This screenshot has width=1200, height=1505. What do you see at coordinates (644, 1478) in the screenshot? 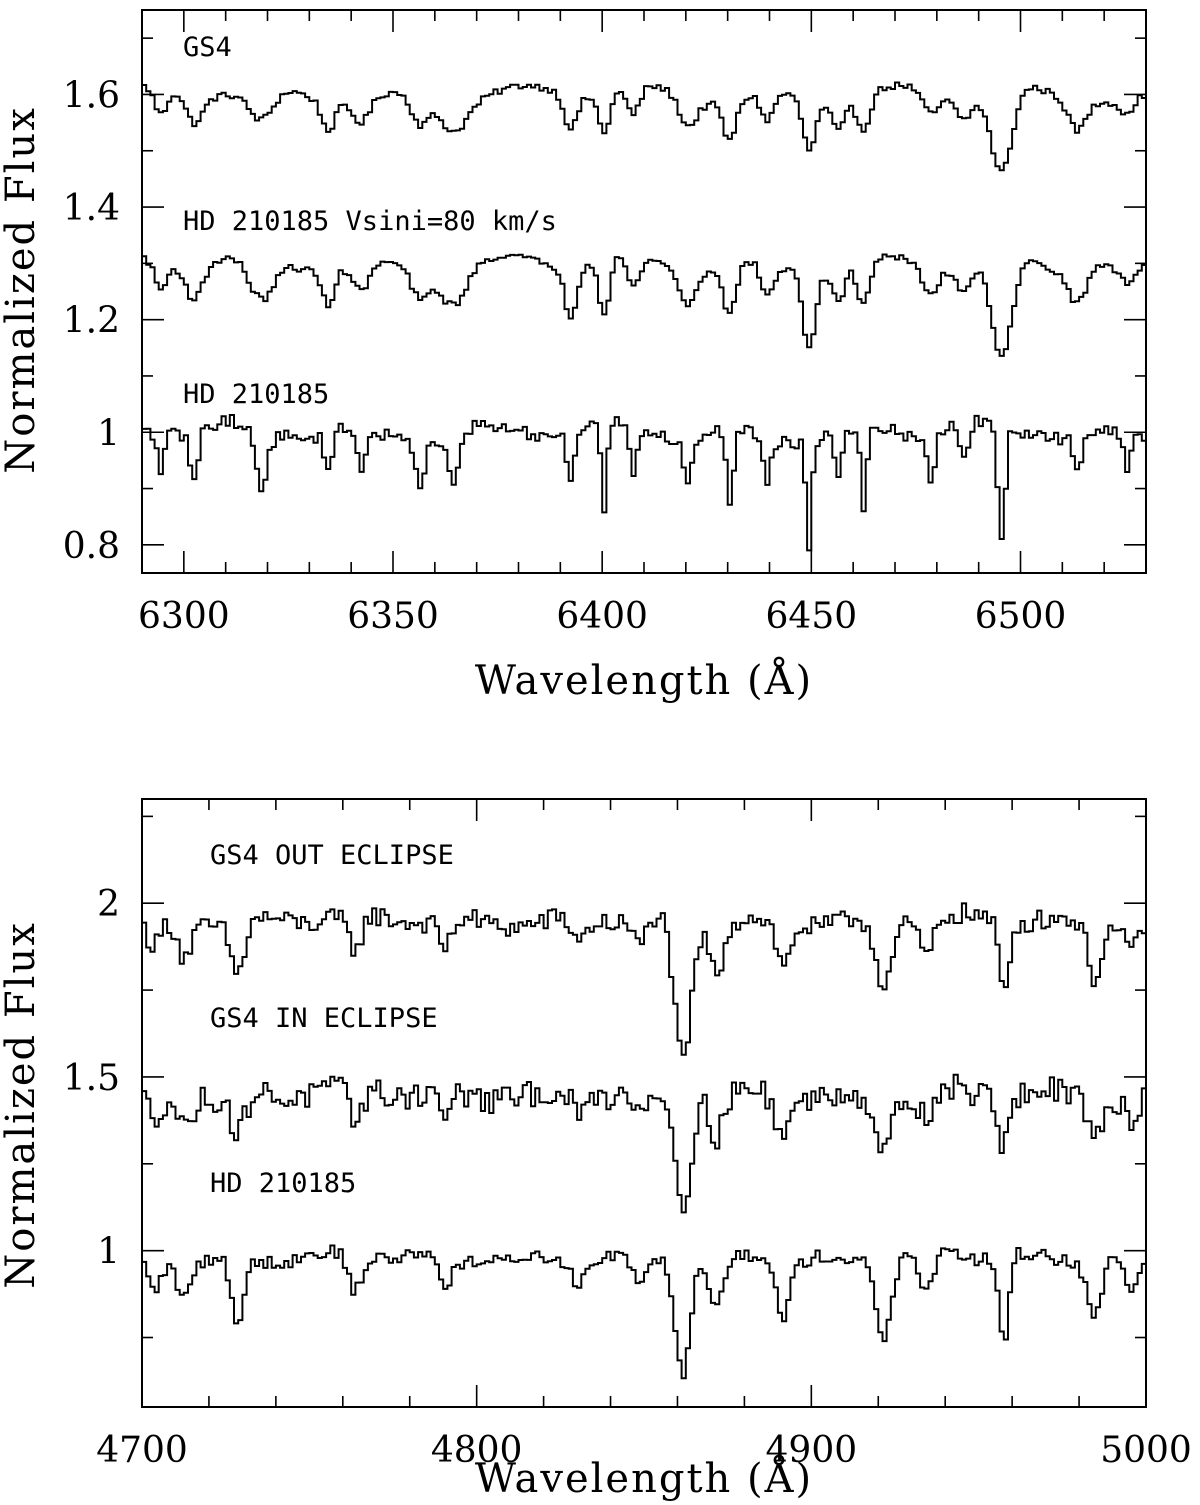
I see `x-axis-title-bottom: Wavelength (Å)` at bounding box center [644, 1478].